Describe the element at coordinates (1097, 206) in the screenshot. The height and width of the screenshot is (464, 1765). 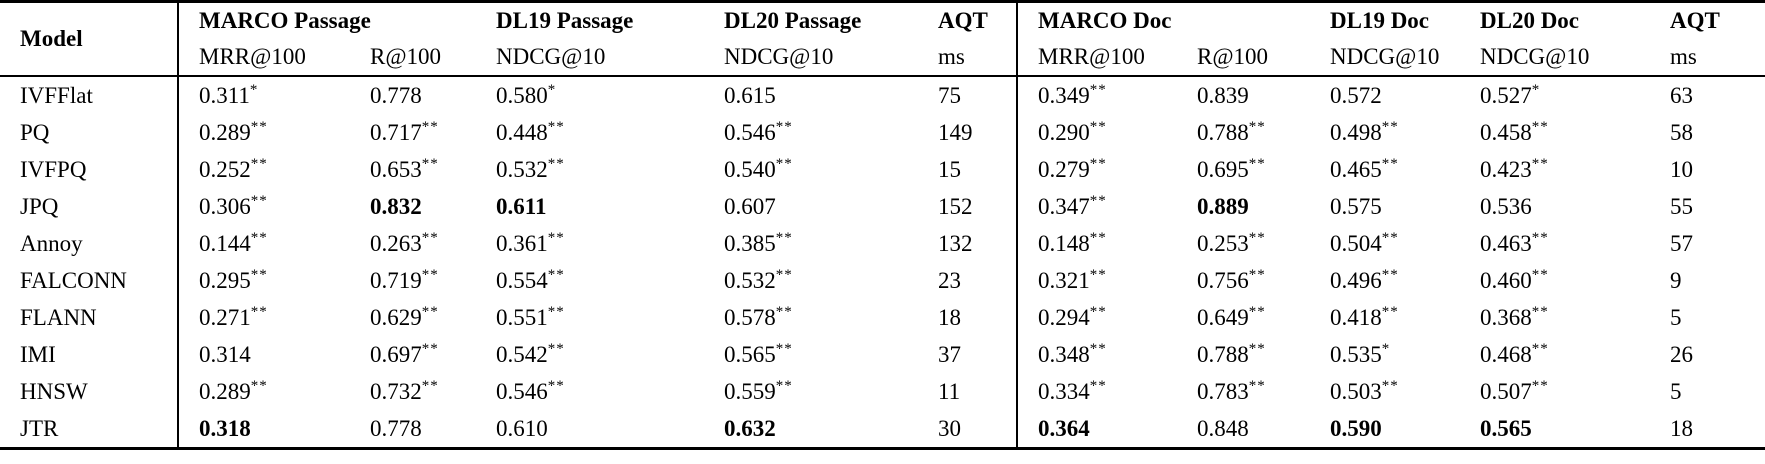
I see `value-cell: 0.347**` at that location.